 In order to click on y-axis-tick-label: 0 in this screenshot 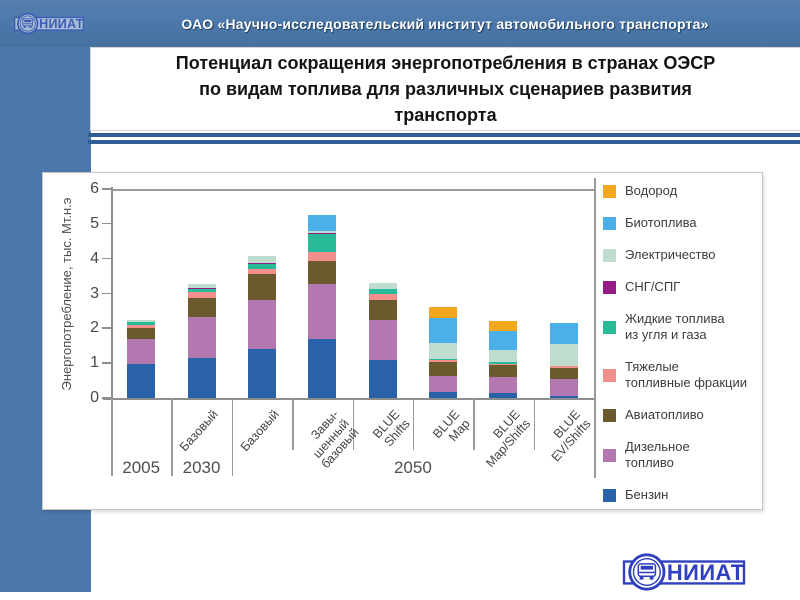, I will do `click(94, 397)`.